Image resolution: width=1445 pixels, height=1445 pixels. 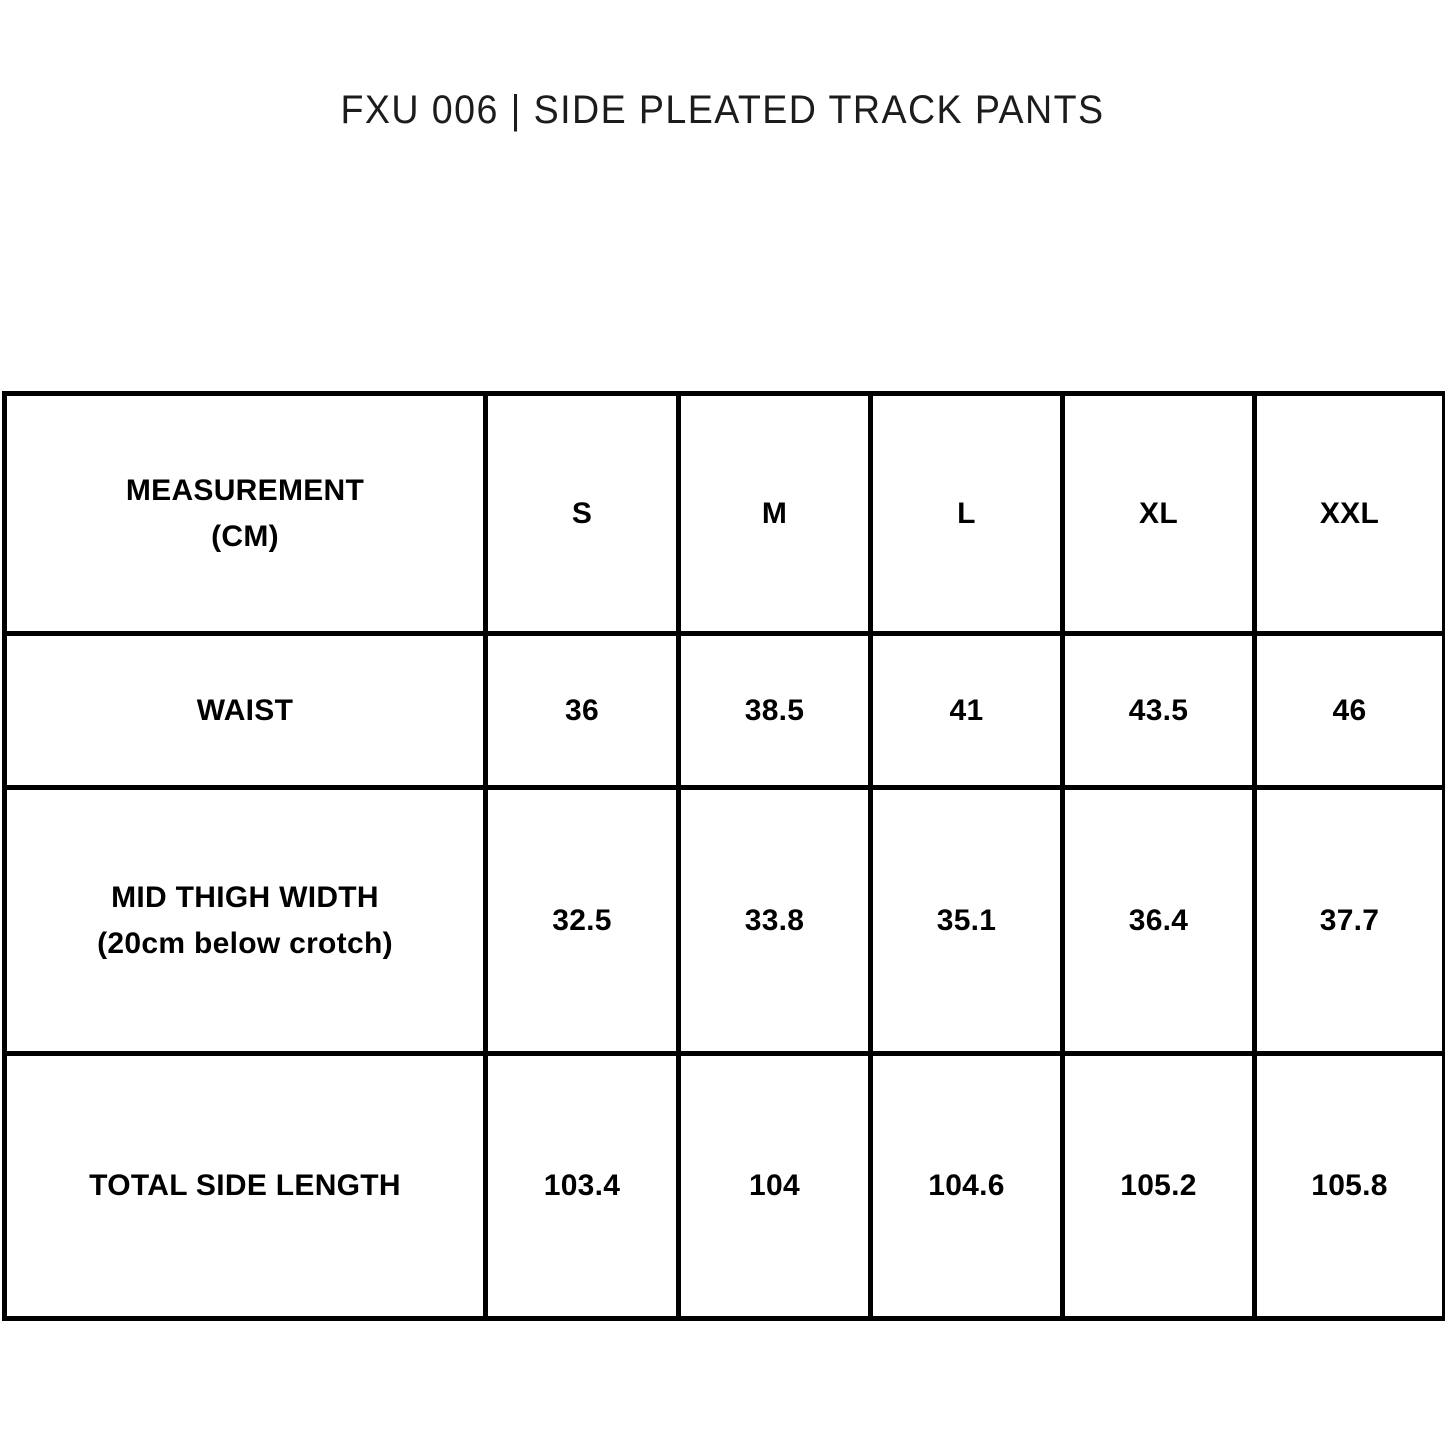 What do you see at coordinates (245, 536) in the screenshot?
I see `measurement-header-line2: (CM)` at bounding box center [245, 536].